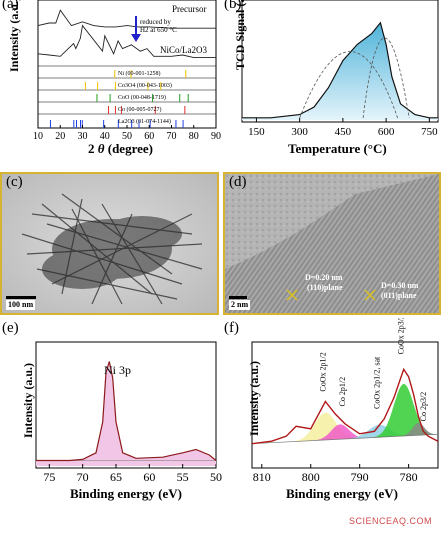  I want to click on reduction-arrow-head, so click(136, 38).